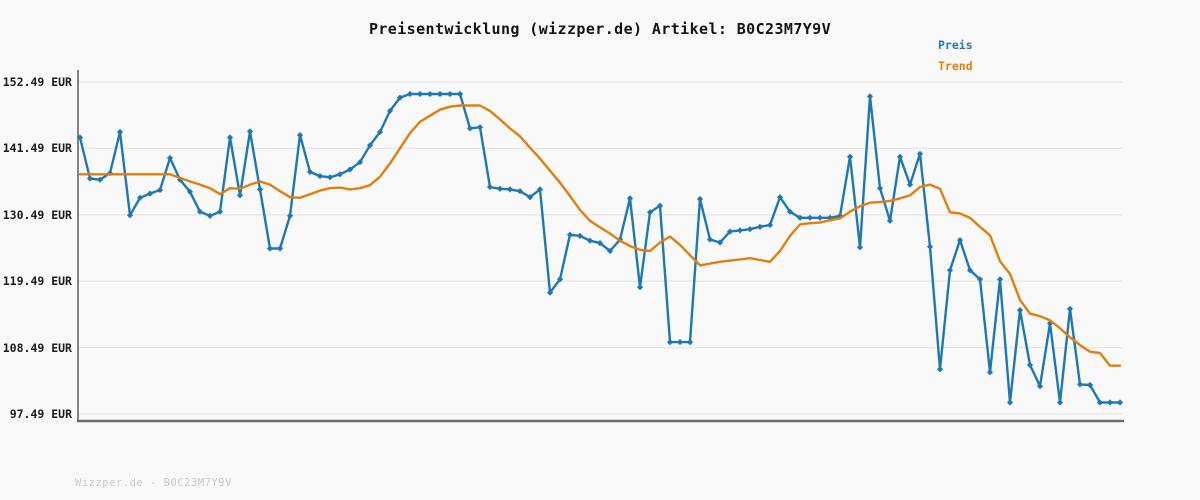 The width and height of the screenshot is (1200, 500). I want to click on y-tick-label: 152.49 EUR, so click(37, 82).